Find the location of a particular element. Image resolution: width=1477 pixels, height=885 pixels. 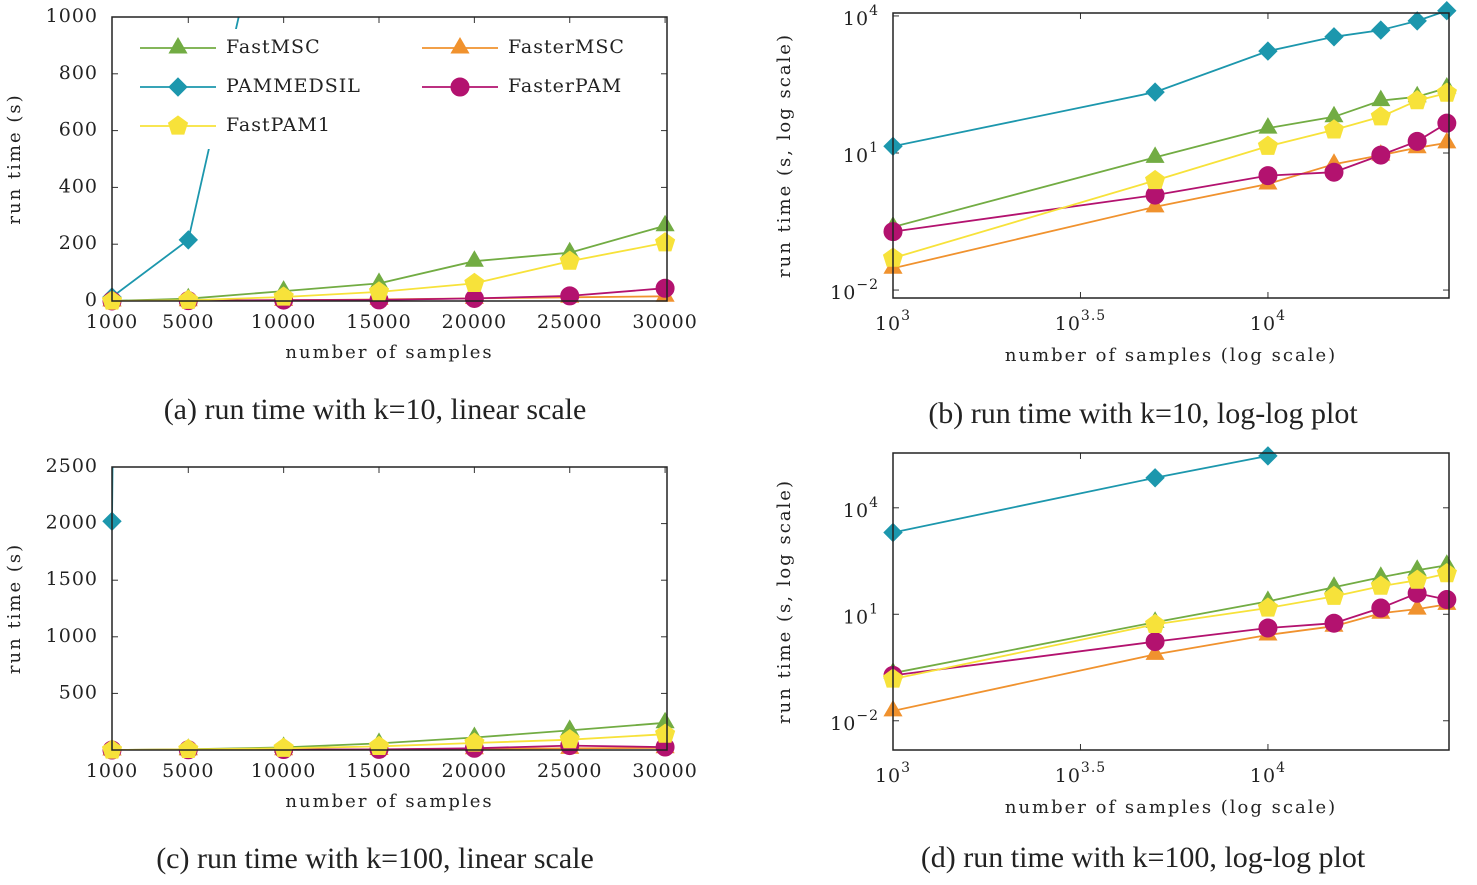

legend-label: FastPAM1 is located at coordinates (278, 125).